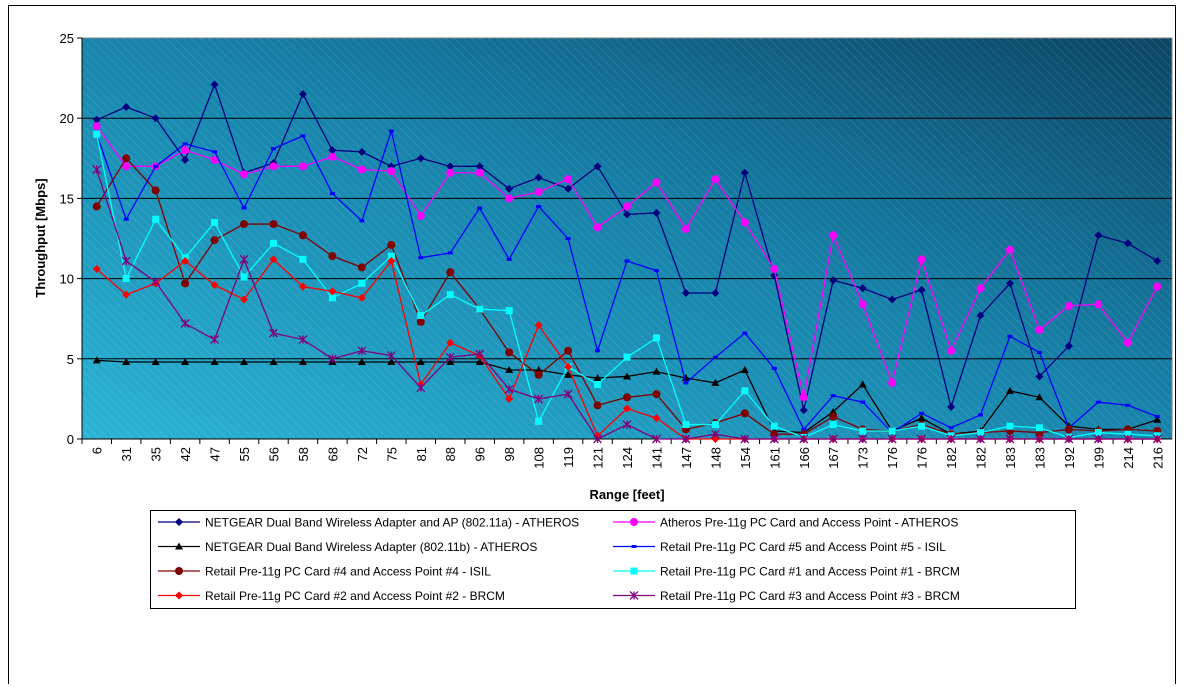  Describe the element at coordinates (613, 559) in the screenshot. I see `legend-box` at that location.